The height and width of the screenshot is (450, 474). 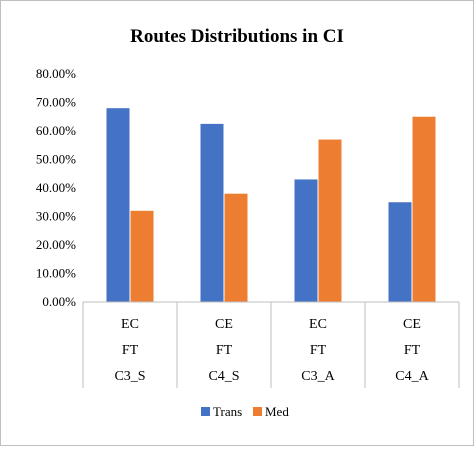 What do you see at coordinates (129, 376) in the screenshot?
I see `x-tick-label: C3_S` at bounding box center [129, 376].